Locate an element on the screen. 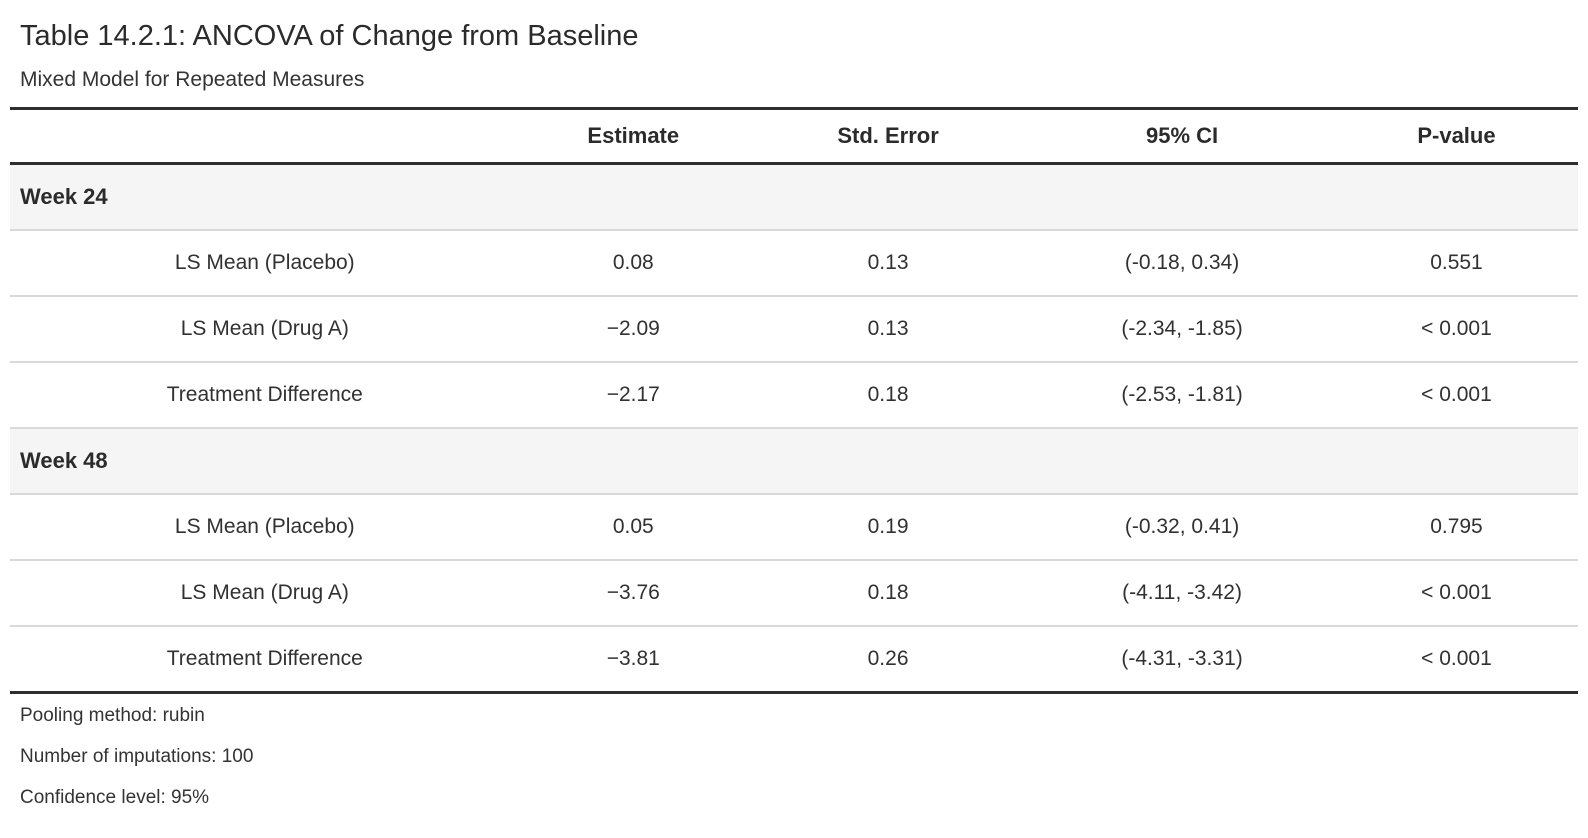  group-label: Week 48 is located at coordinates (794, 461).